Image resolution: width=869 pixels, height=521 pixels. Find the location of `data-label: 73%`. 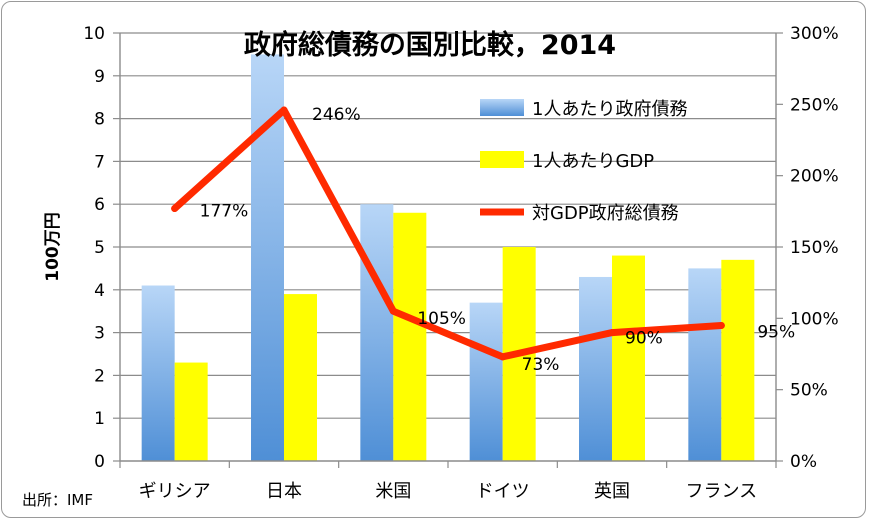

data-label: 73% is located at coordinates (541, 365).